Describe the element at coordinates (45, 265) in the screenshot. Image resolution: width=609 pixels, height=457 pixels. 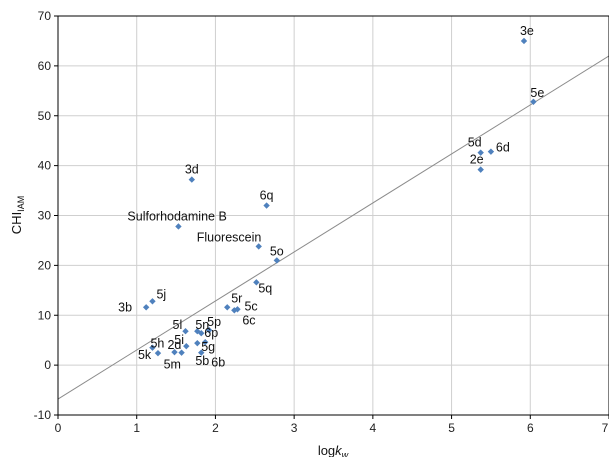
I see `y-tick-label: 20` at that location.